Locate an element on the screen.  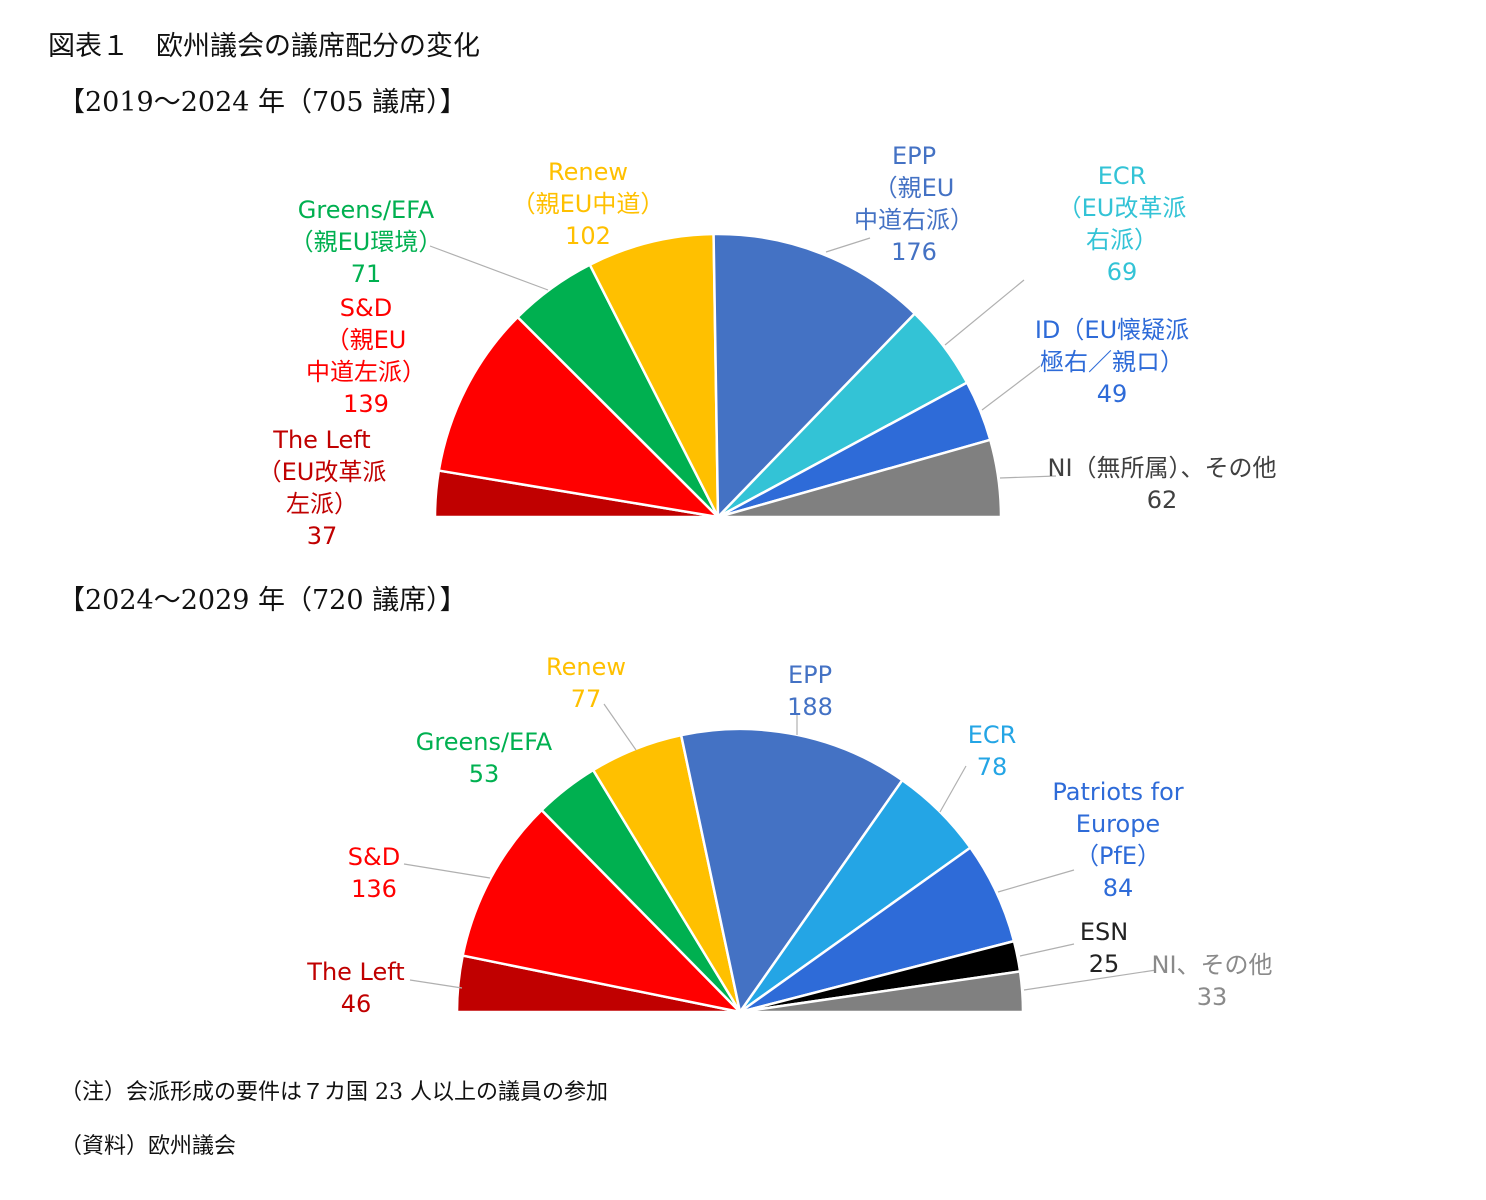
figure-title: 図表１ 欧州議会の議席配分の変化 is located at coordinates (264, 46).